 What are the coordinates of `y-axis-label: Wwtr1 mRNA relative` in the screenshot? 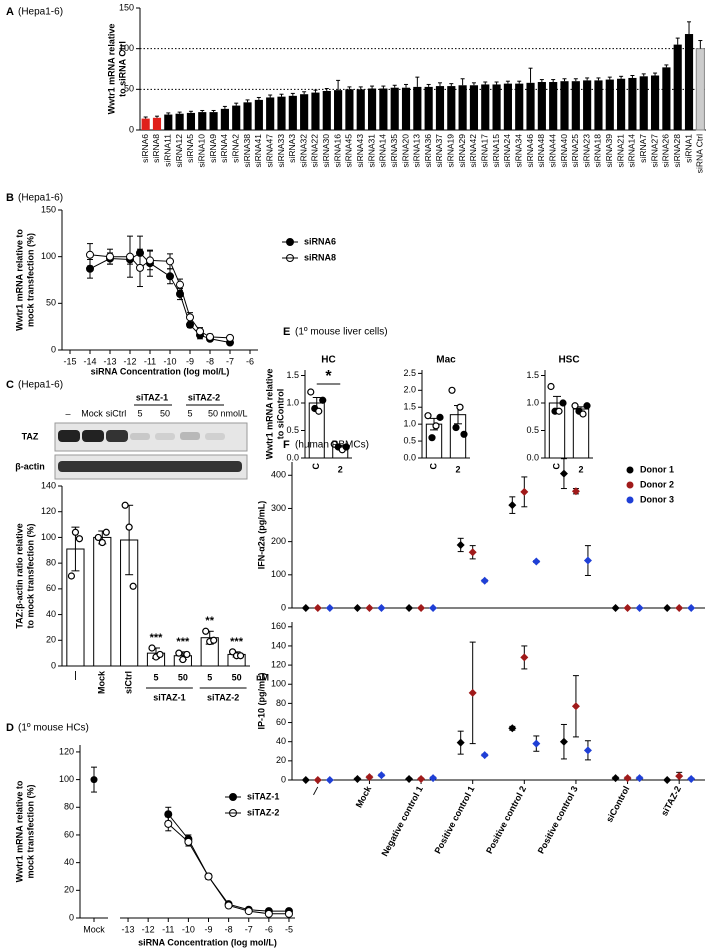 It's located at (111, 69).